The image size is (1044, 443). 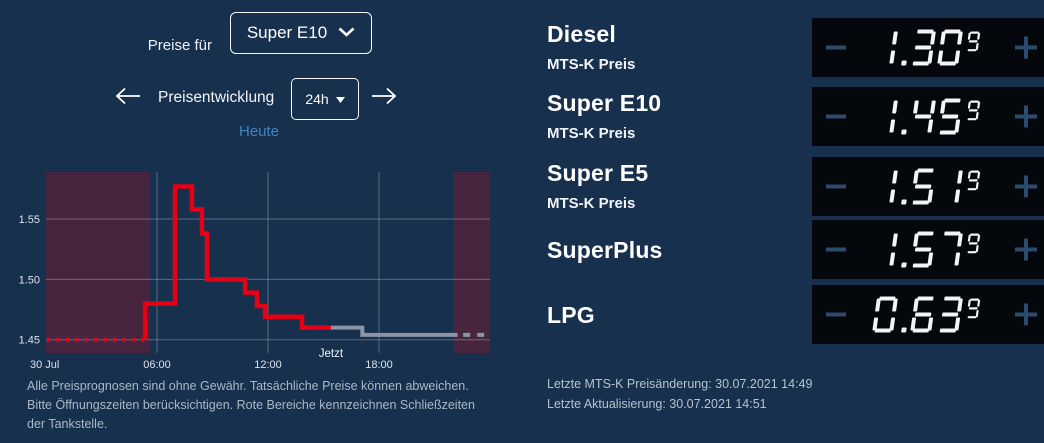 I want to click on fuel-price-row: Super E5 MTS-K Preis, so click(x=782, y=186).